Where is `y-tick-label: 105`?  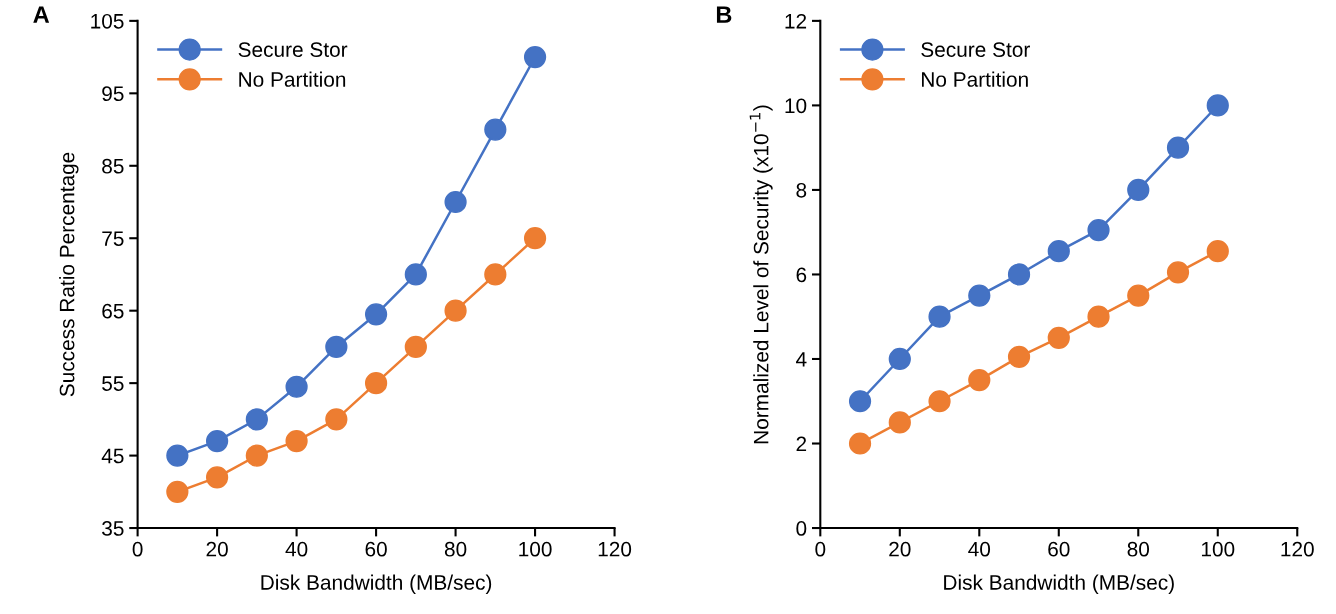
y-tick-label: 105 is located at coordinates (107, 21).